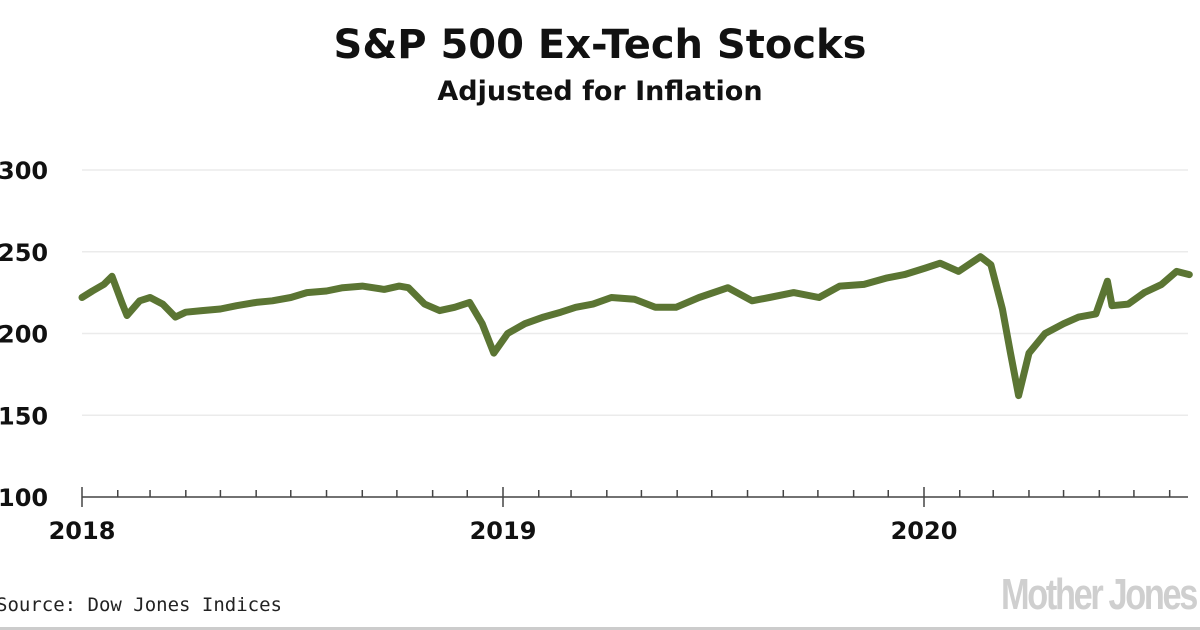 The width and height of the screenshot is (1200, 630). What do you see at coordinates (600, 91) in the screenshot?
I see `chart-subtitle: Adjusted for Inflation` at bounding box center [600, 91].